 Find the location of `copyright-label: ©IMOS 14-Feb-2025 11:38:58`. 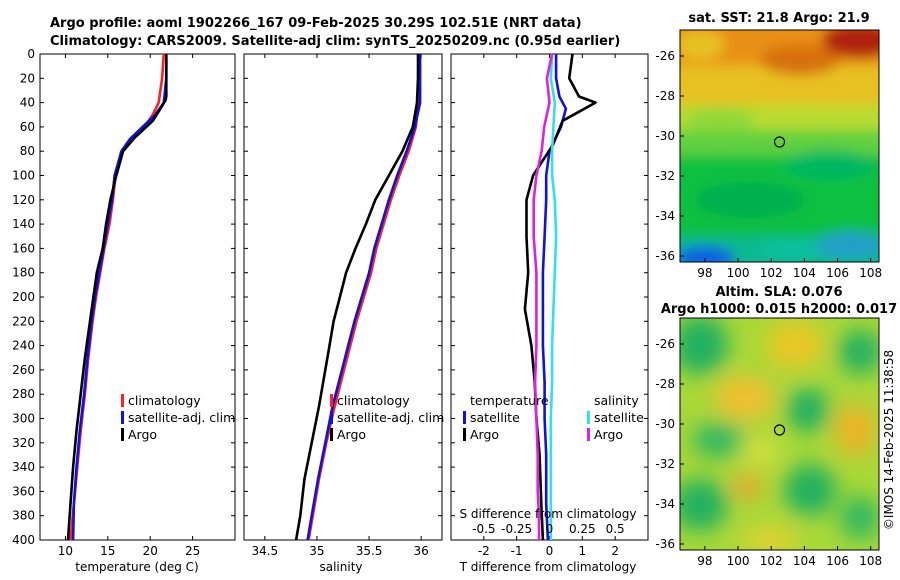

copyright-label: ©IMOS 14-Feb-2025 11:38:58 is located at coordinates (889, 440).